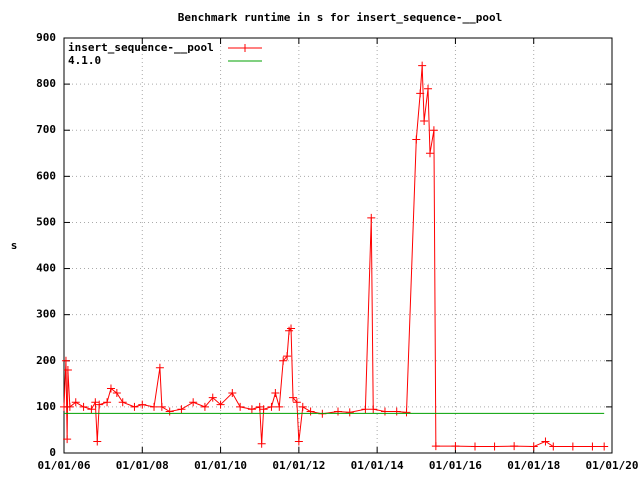 This screenshot has height=480, width=640. I want to click on y-tick-label: 0, so click(52, 452).